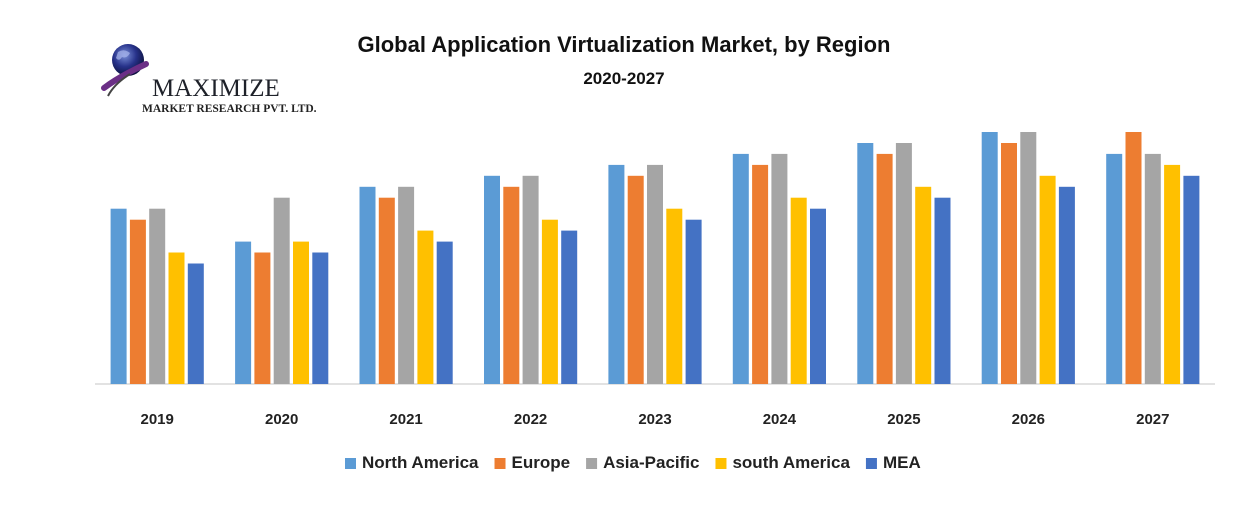 This screenshot has width=1248, height=520. I want to click on bar-asia-pacific-2025, so click(903, 263).